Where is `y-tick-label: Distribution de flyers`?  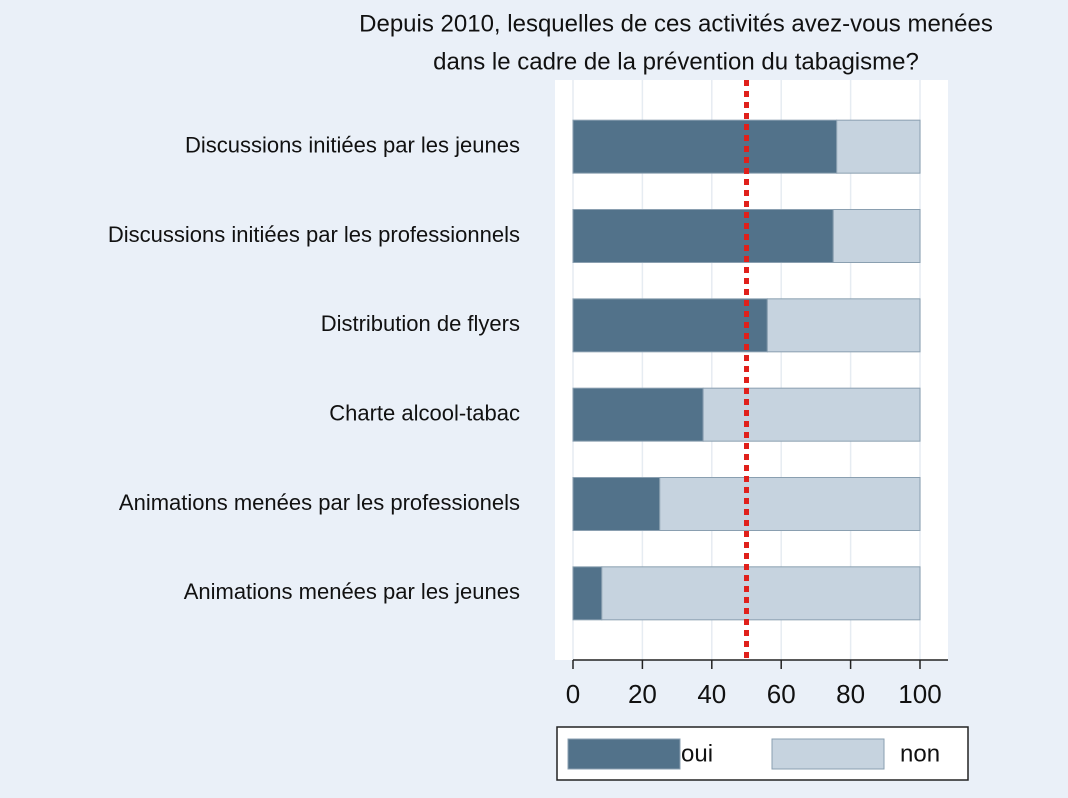 y-tick-label: Distribution de flyers is located at coordinates (420, 323).